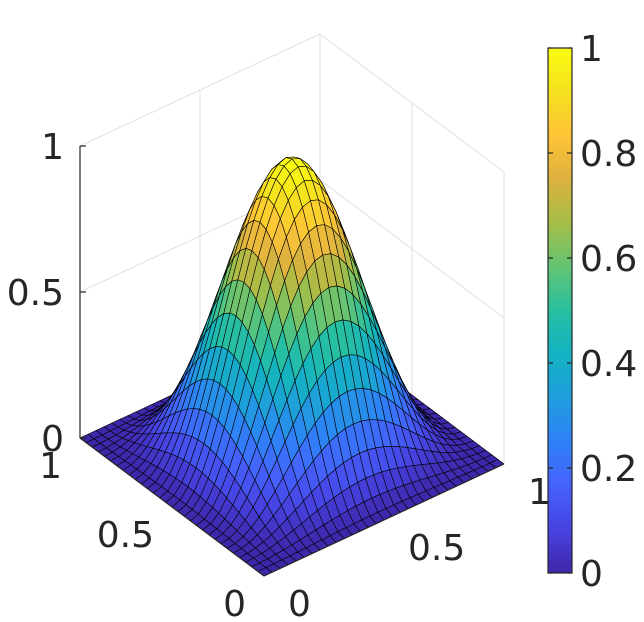 This screenshot has width=644, height=622. I want to click on y-tick-label: 0.5, so click(125, 535).